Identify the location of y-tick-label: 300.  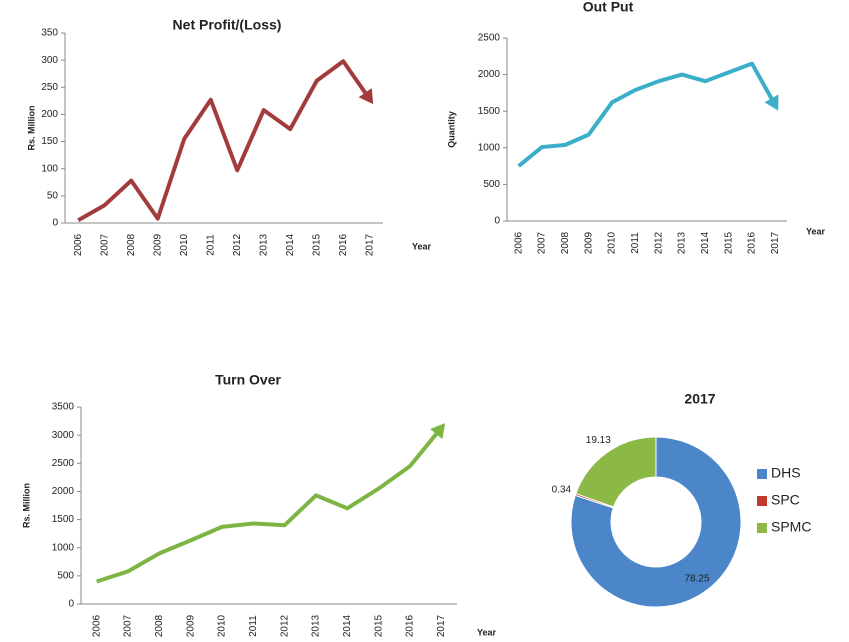
(49, 60).